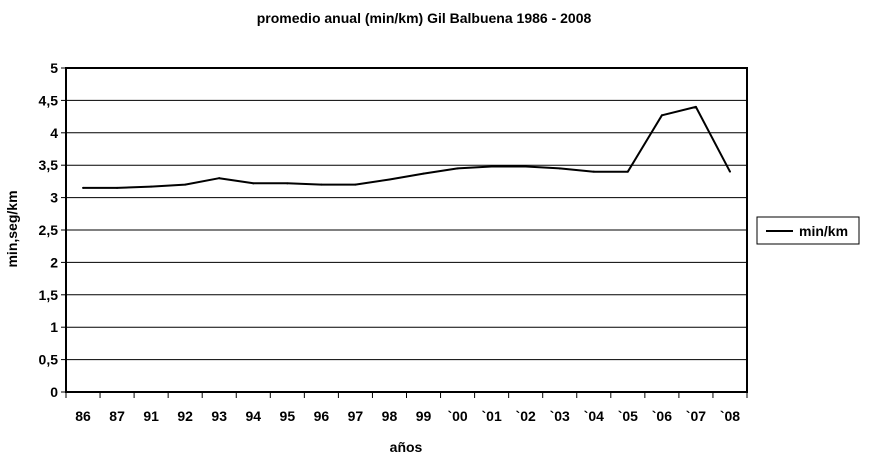  What do you see at coordinates (424, 416) in the screenshot?
I see `x-tick-label: 99` at bounding box center [424, 416].